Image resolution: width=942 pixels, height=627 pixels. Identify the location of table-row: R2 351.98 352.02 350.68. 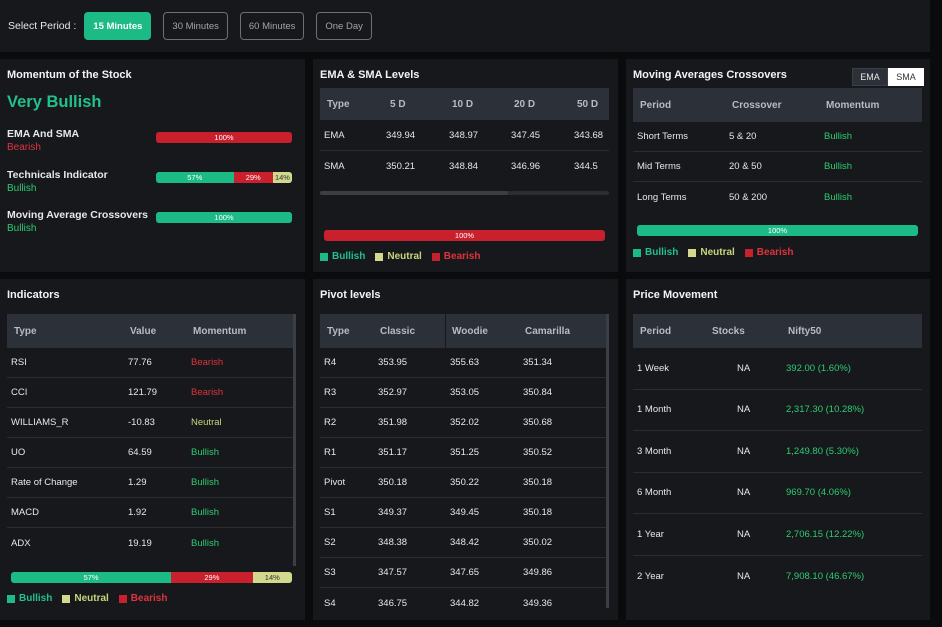
(463, 423).